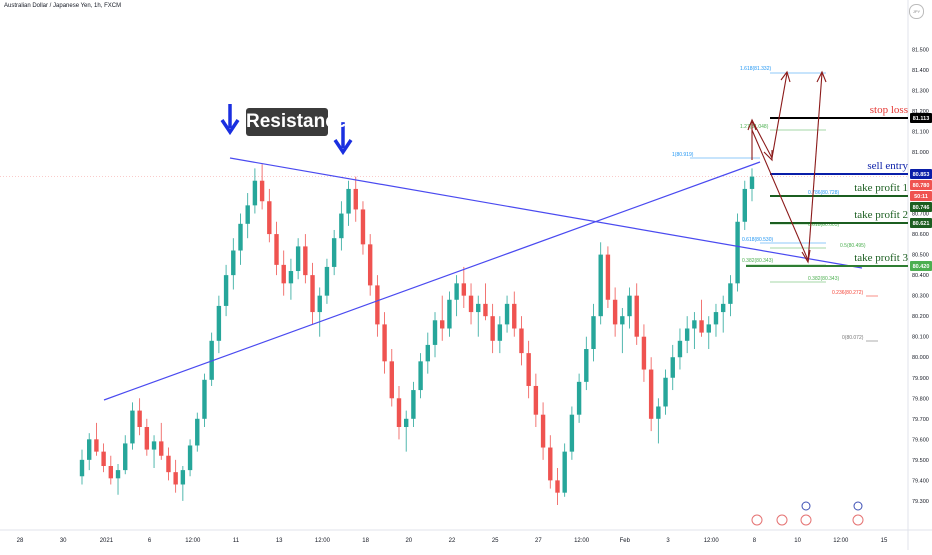 The width and height of the screenshot is (932, 555). Describe the element at coordinates (757, 240) in the screenshot. I see `fib-label: 0.618(80.530)` at that location.